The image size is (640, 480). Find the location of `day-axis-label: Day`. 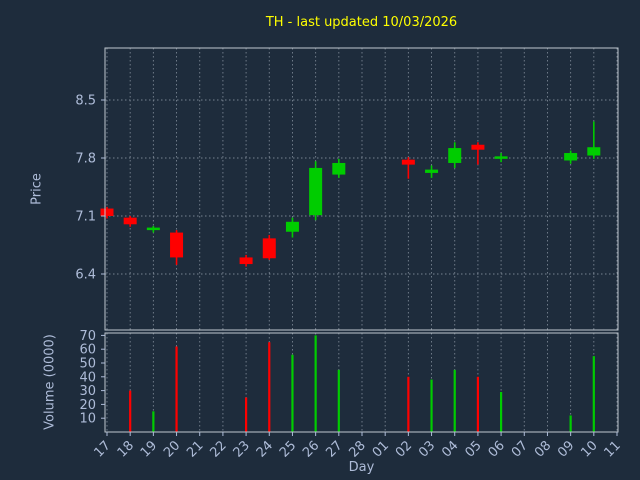

day-axis-label: Day is located at coordinates (361, 467).